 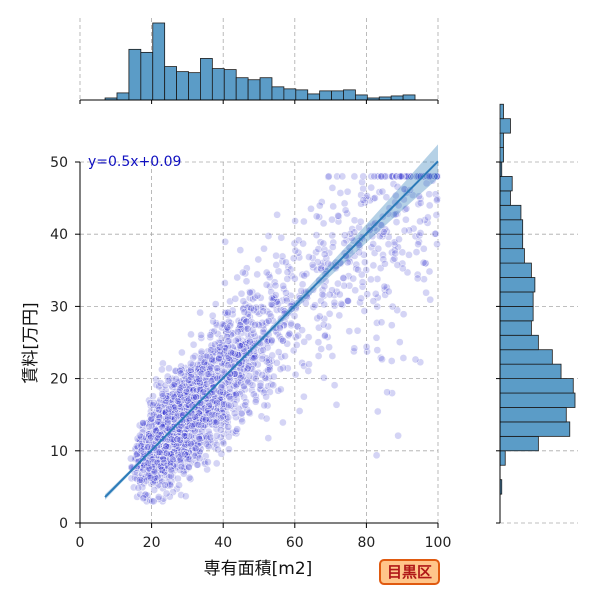 I want to click on y-tick-label: 40, so click(x=59, y=235).